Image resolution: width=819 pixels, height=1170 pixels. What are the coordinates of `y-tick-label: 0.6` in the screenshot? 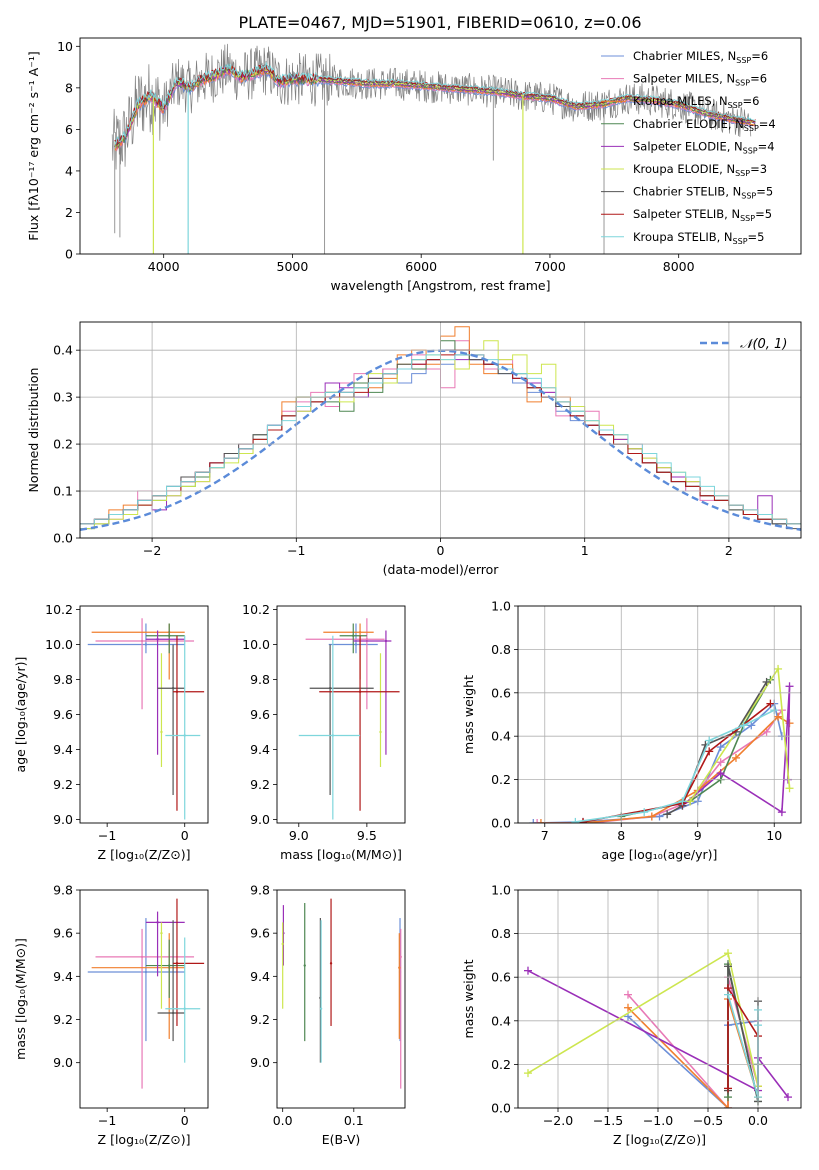 It's located at (501, 692).